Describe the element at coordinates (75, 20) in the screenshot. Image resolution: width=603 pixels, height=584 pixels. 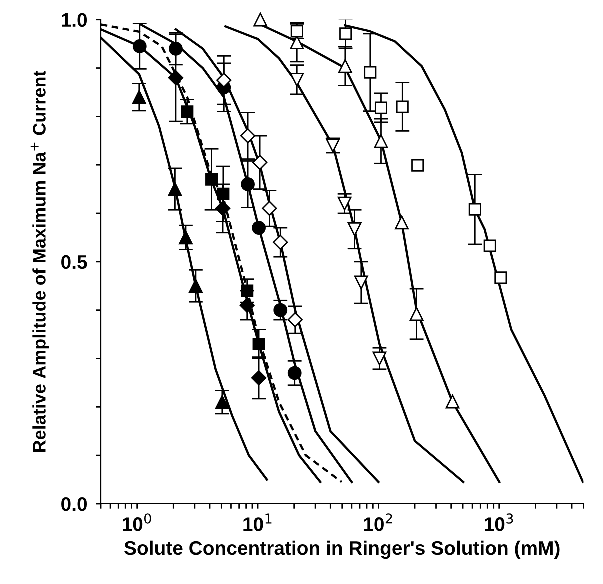
I see `y-tick-label: 1.0` at that location.